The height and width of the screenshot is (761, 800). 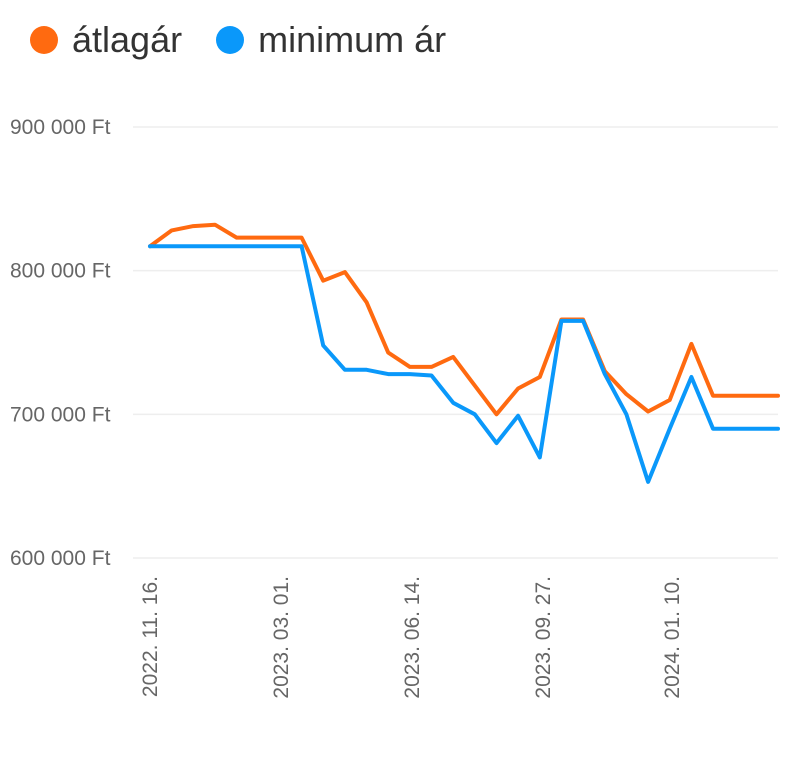 What do you see at coordinates (352, 39) in the screenshot?
I see `legend-label-min: minimum ár` at bounding box center [352, 39].